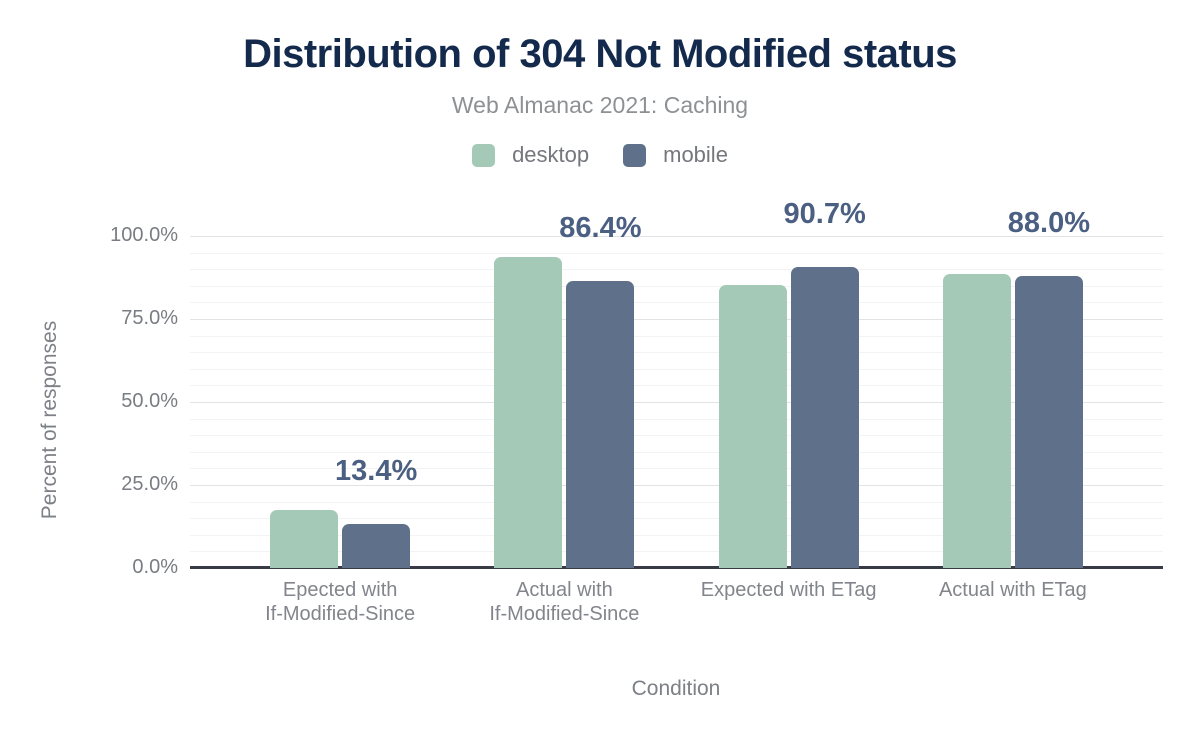 Image resolution: width=1200 pixels, height=742 pixels. What do you see at coordinates (149, 318) in the screenshot?
I see `y-tick-label-75: 75.0%` at bounding box center [149, 318].